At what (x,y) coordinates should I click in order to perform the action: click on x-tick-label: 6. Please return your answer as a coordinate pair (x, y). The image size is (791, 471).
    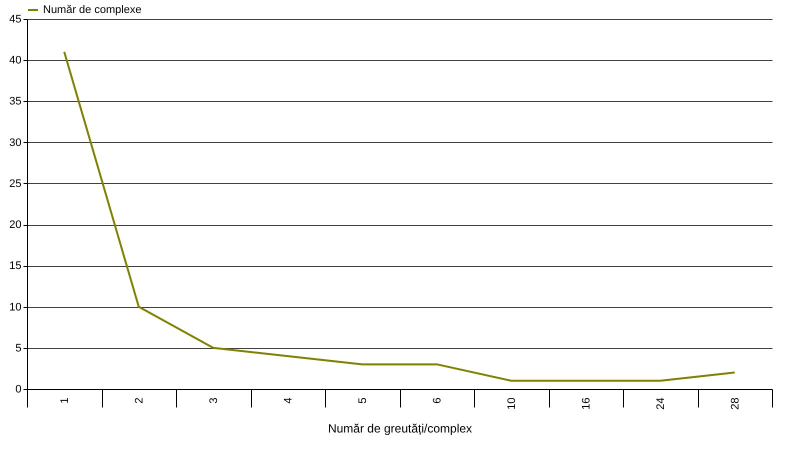
    Looking at the image, I should click on (437, 401).